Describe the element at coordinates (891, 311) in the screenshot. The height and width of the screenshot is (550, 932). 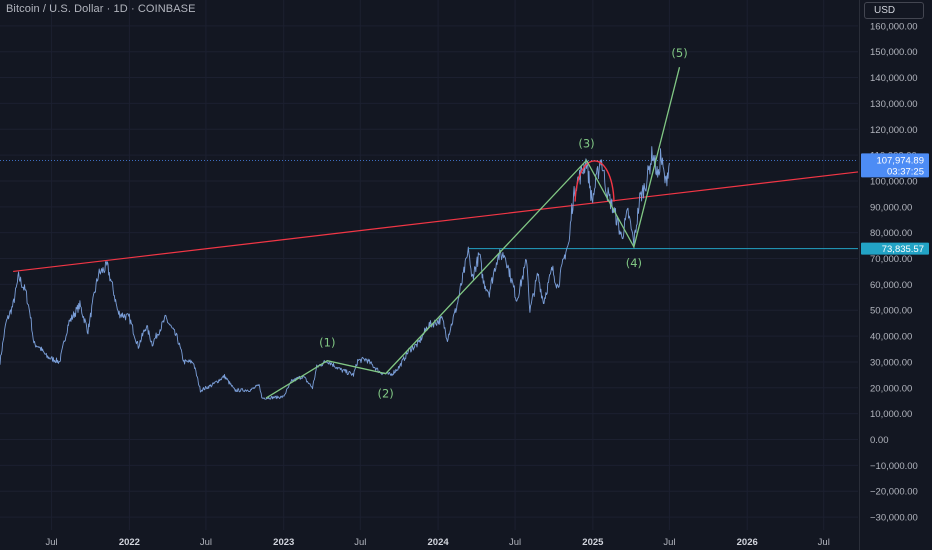
I see `y-tick-label: 50,000.00` at that location.